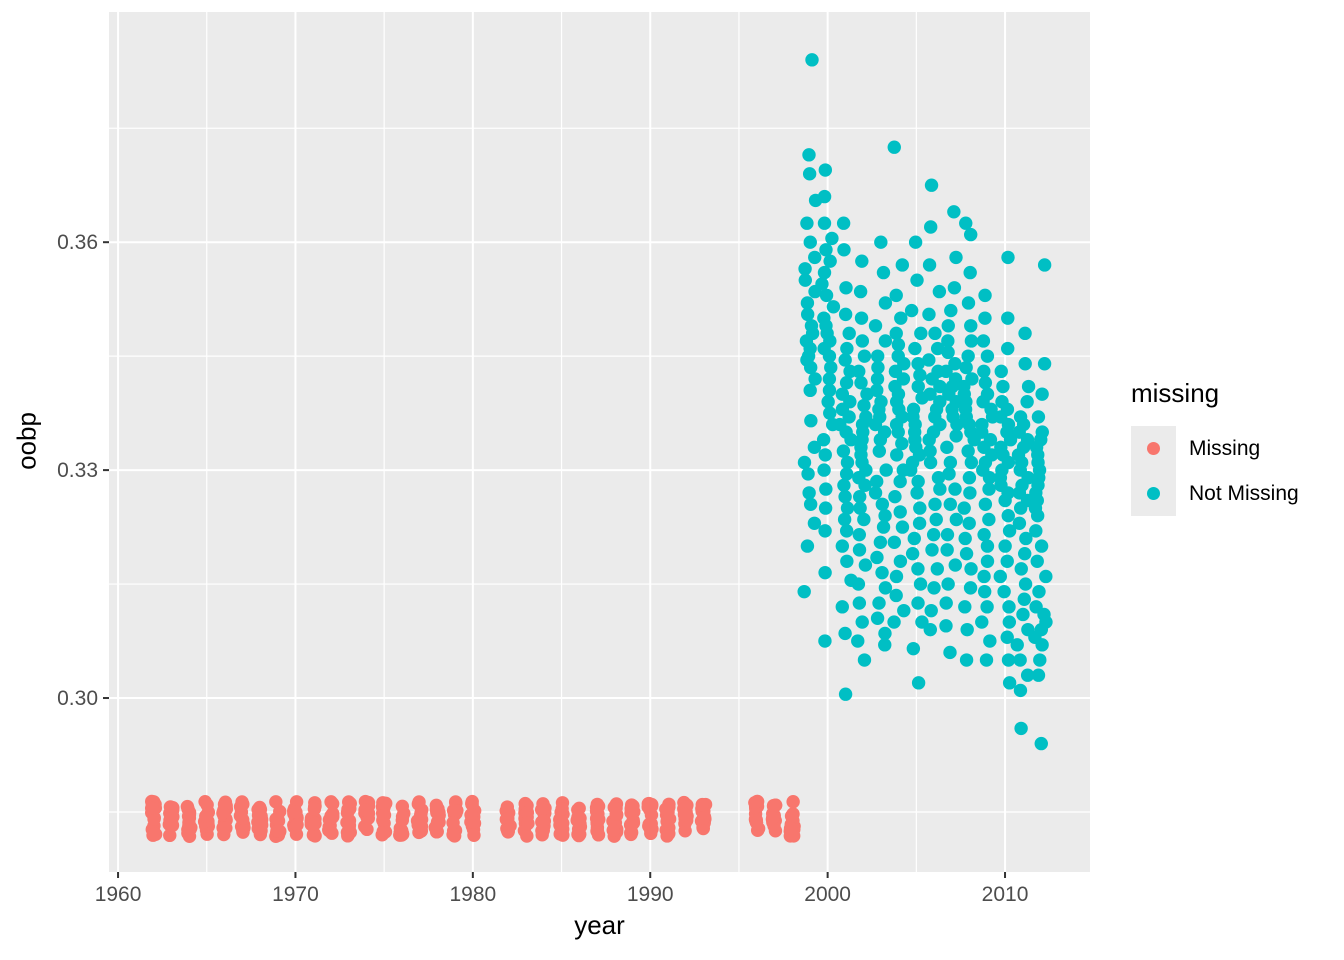  Describe the element at coordinates (1153, 448) in the screenshot. I see `legend-dot-missing-icon` at that location.